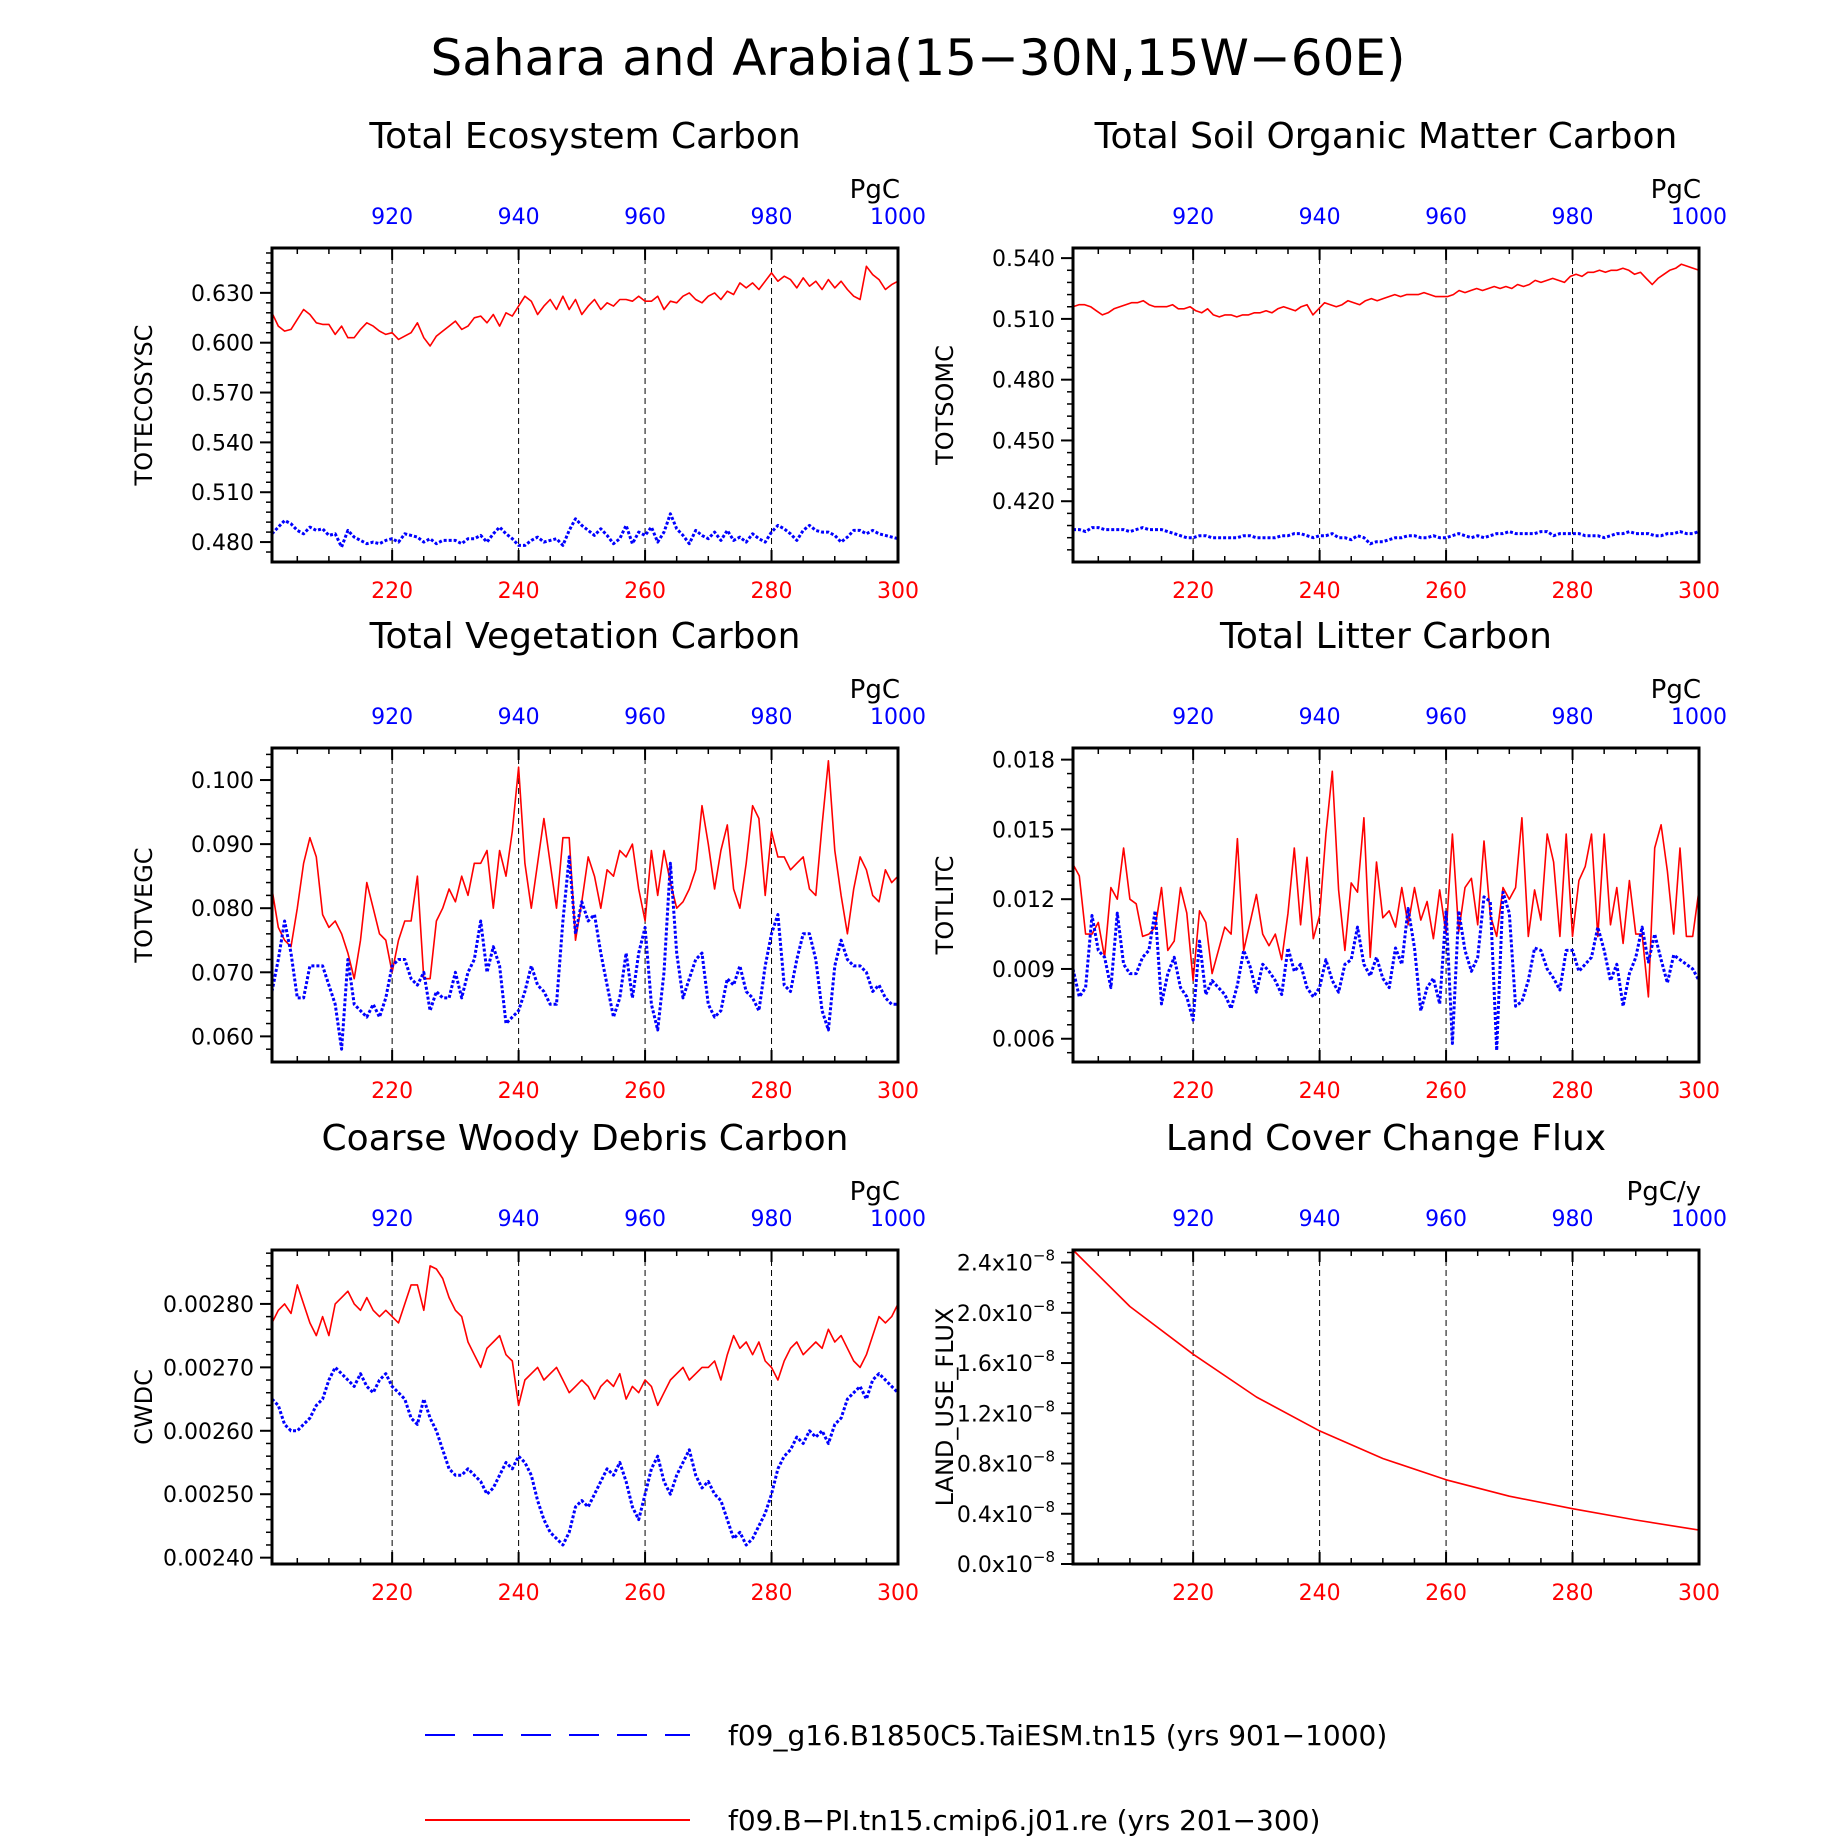 The height and width of the screenshot is (1846, 1836). I want to click on y-tick-label: 0.570, so click(222, 394).